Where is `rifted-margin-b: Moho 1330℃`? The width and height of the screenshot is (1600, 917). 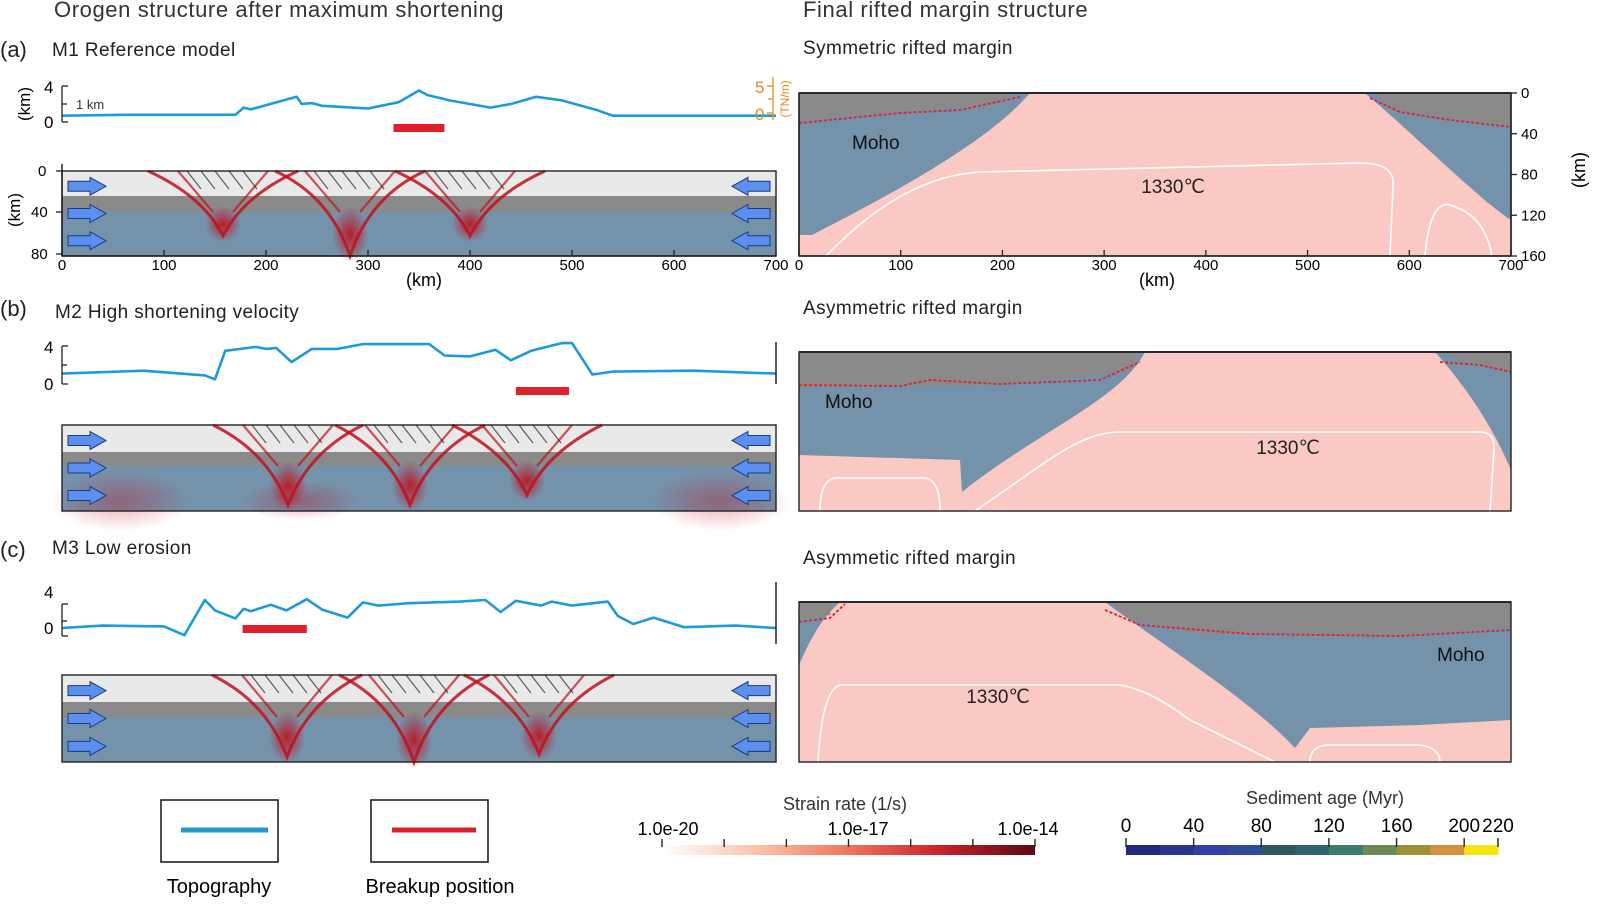 rifted-margin-b: Moho 1330℃ is located at coordinates (1155, 431).